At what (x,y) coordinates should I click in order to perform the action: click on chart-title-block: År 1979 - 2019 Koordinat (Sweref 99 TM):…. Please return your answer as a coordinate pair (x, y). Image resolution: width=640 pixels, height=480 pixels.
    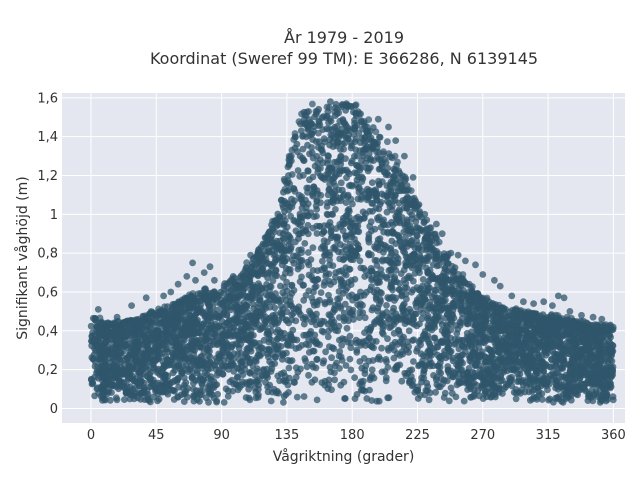
    Looking at the image, I should click on (320, 48).